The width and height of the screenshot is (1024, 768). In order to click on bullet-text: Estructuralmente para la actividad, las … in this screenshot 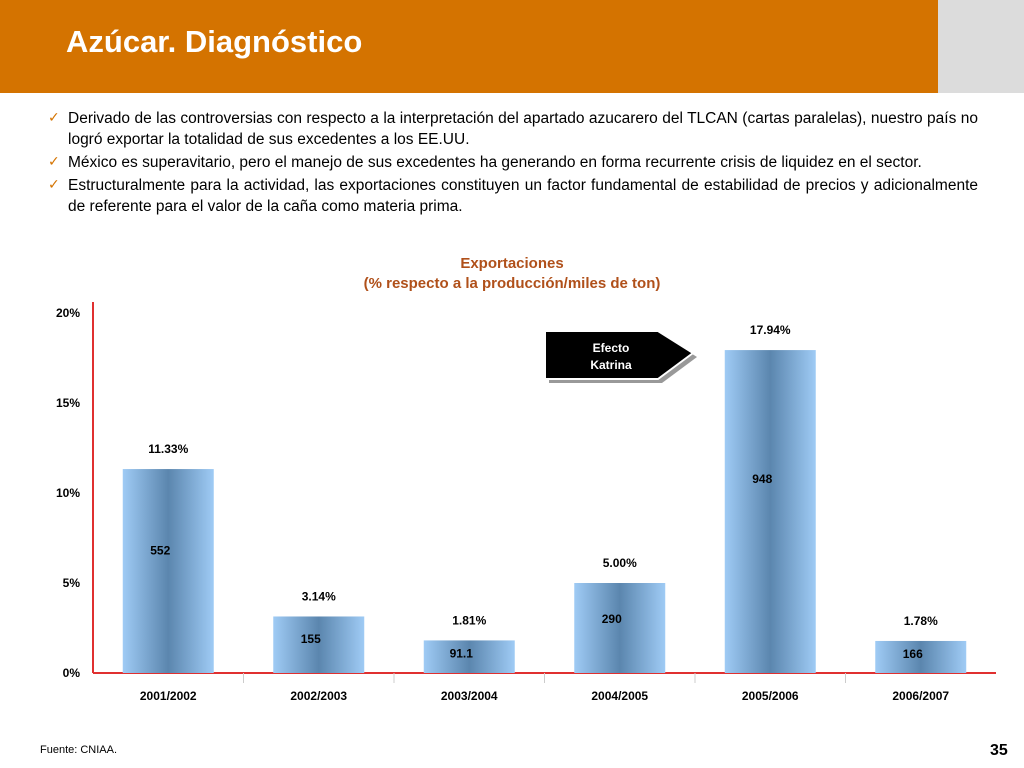, I will do `click(523, 196)`.